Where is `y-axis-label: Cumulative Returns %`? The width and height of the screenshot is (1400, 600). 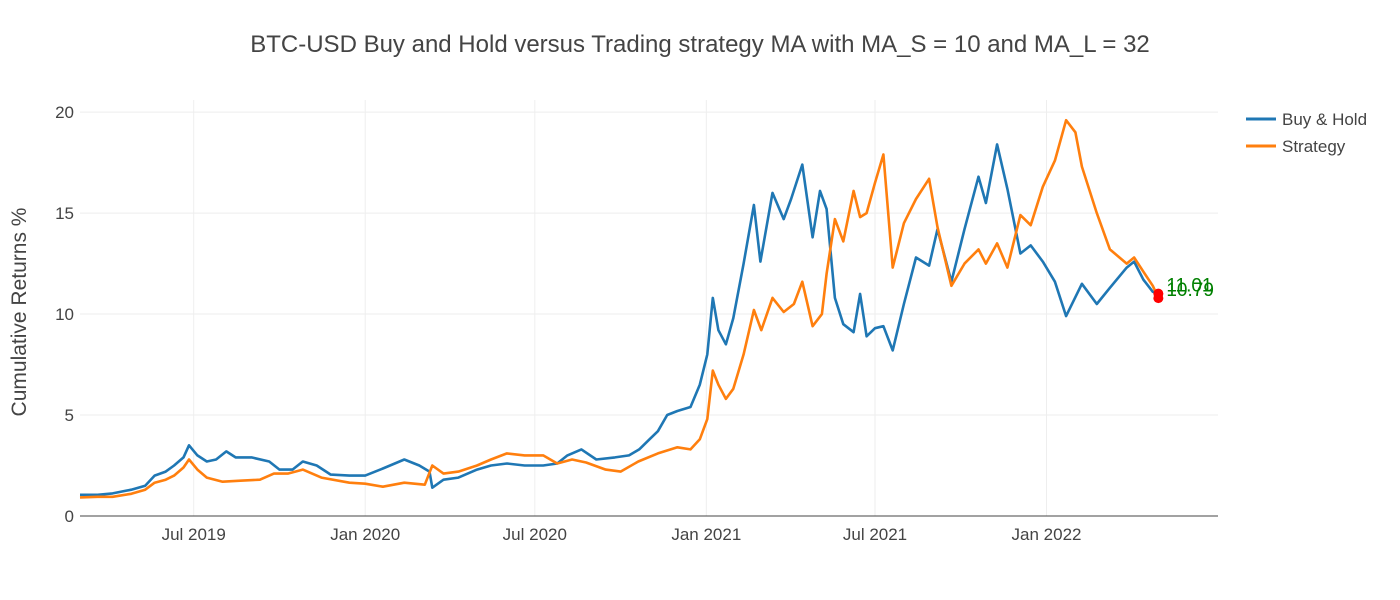
y-axis-label: Cumulative Returns % is located at coordinates (19, 312).